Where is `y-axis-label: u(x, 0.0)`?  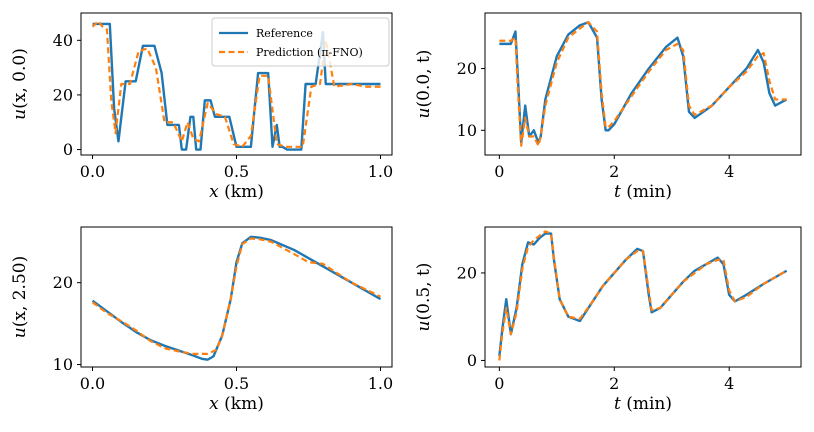 y-axis-label: u(x, 0.0) is located at coordinates (20, 84).